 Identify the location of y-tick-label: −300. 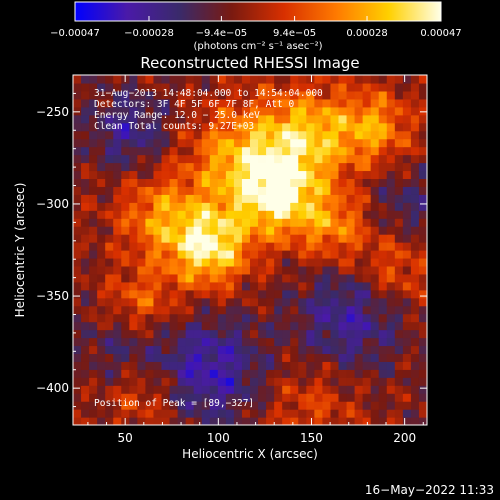
(52, 204).